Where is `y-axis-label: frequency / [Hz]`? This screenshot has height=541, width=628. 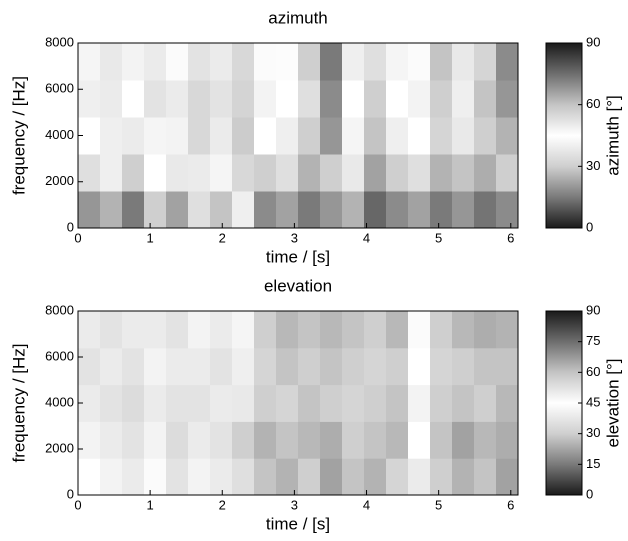
y-axis-label: frequency / [Hz] is located at coordinates (18, 135).